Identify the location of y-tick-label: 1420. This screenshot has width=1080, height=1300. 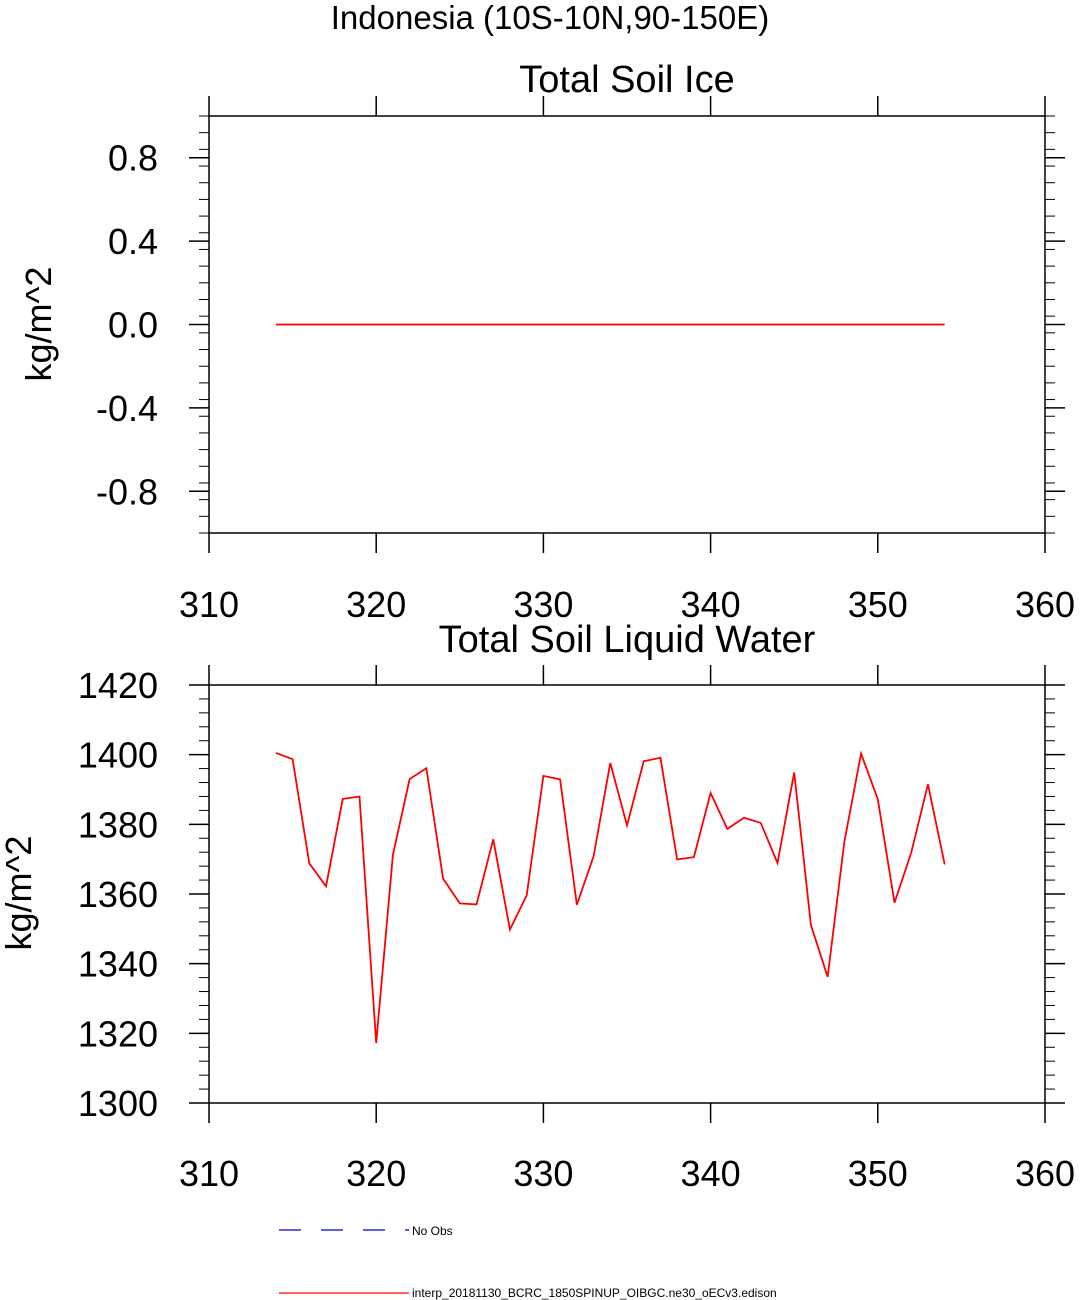
(118, 685).